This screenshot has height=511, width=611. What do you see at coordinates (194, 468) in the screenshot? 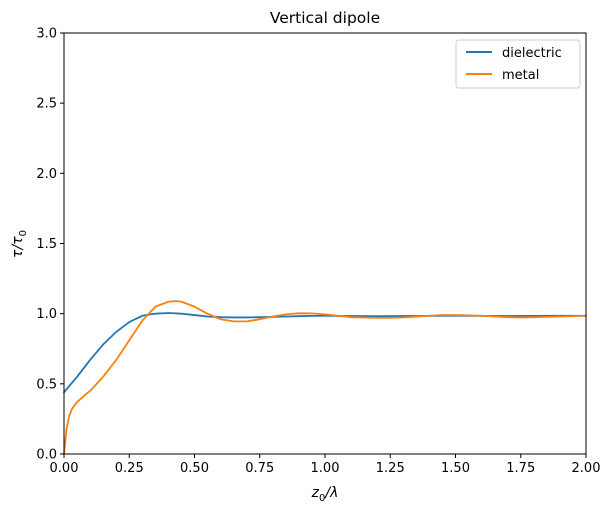
I see `x-tick-label: 0.50` at bounding box center [194, 468].